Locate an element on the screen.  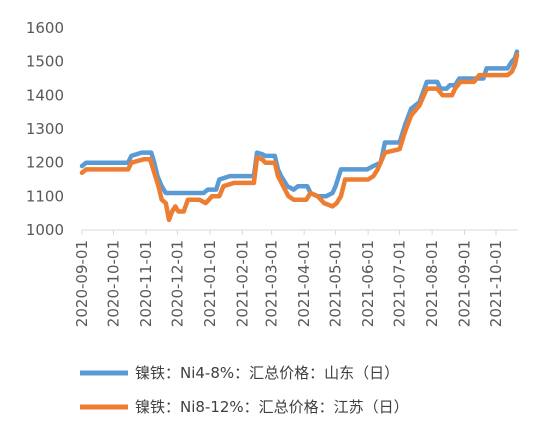
x-tick-label: 2021-02-01 is located at coordinates (242, 283).